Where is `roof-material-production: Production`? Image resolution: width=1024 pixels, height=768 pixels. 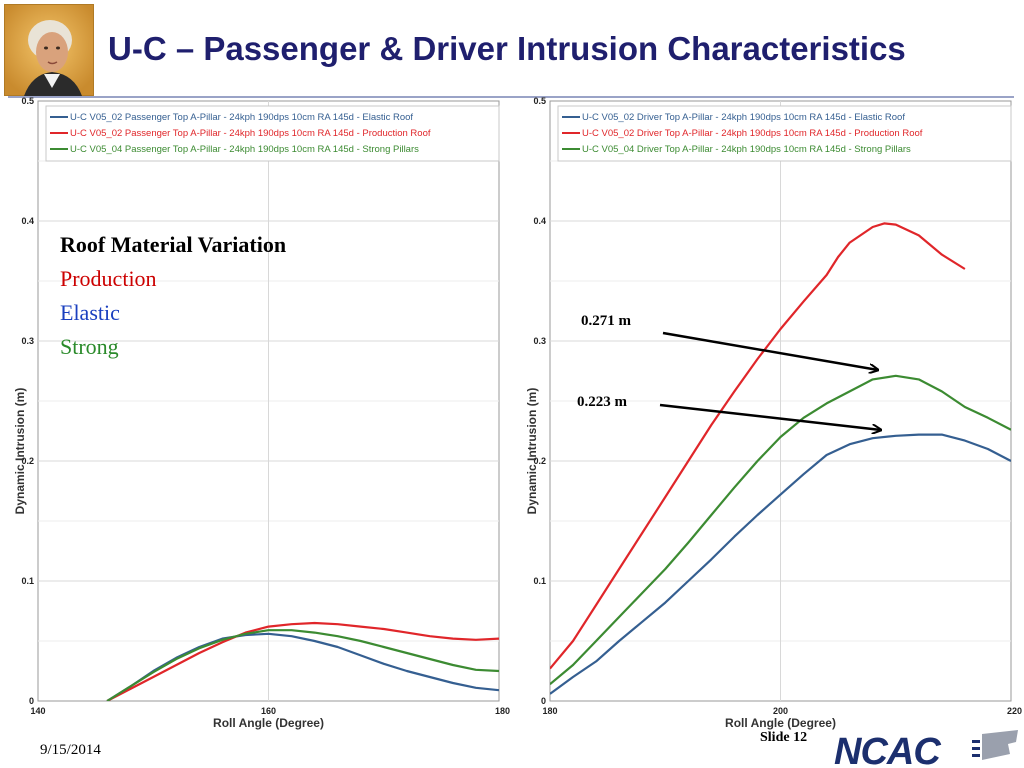
roof-material-production: Production is located at coordinates (108, 278).